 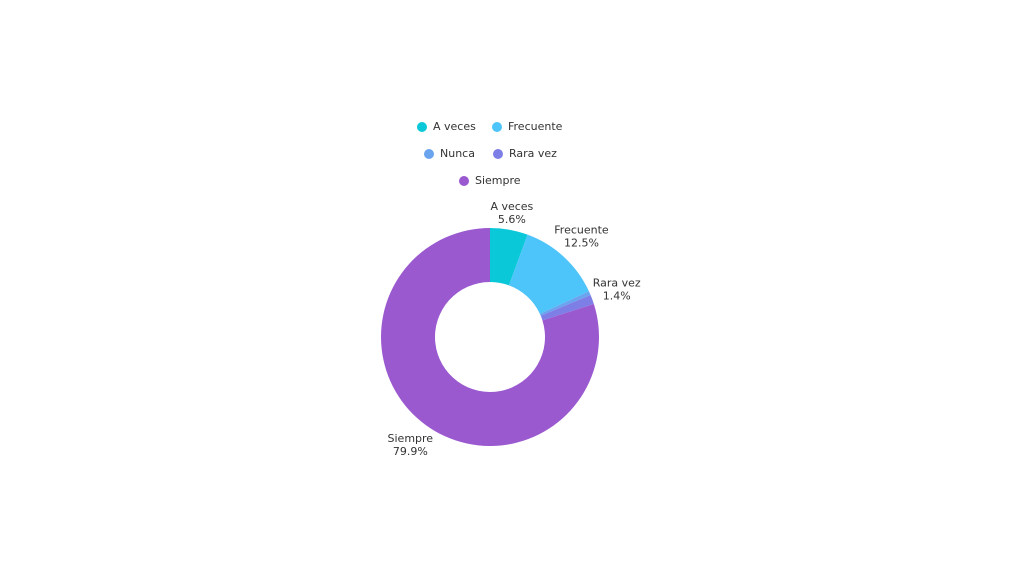 I want to click on slice-name: A veces, so click(x=511, y=206).